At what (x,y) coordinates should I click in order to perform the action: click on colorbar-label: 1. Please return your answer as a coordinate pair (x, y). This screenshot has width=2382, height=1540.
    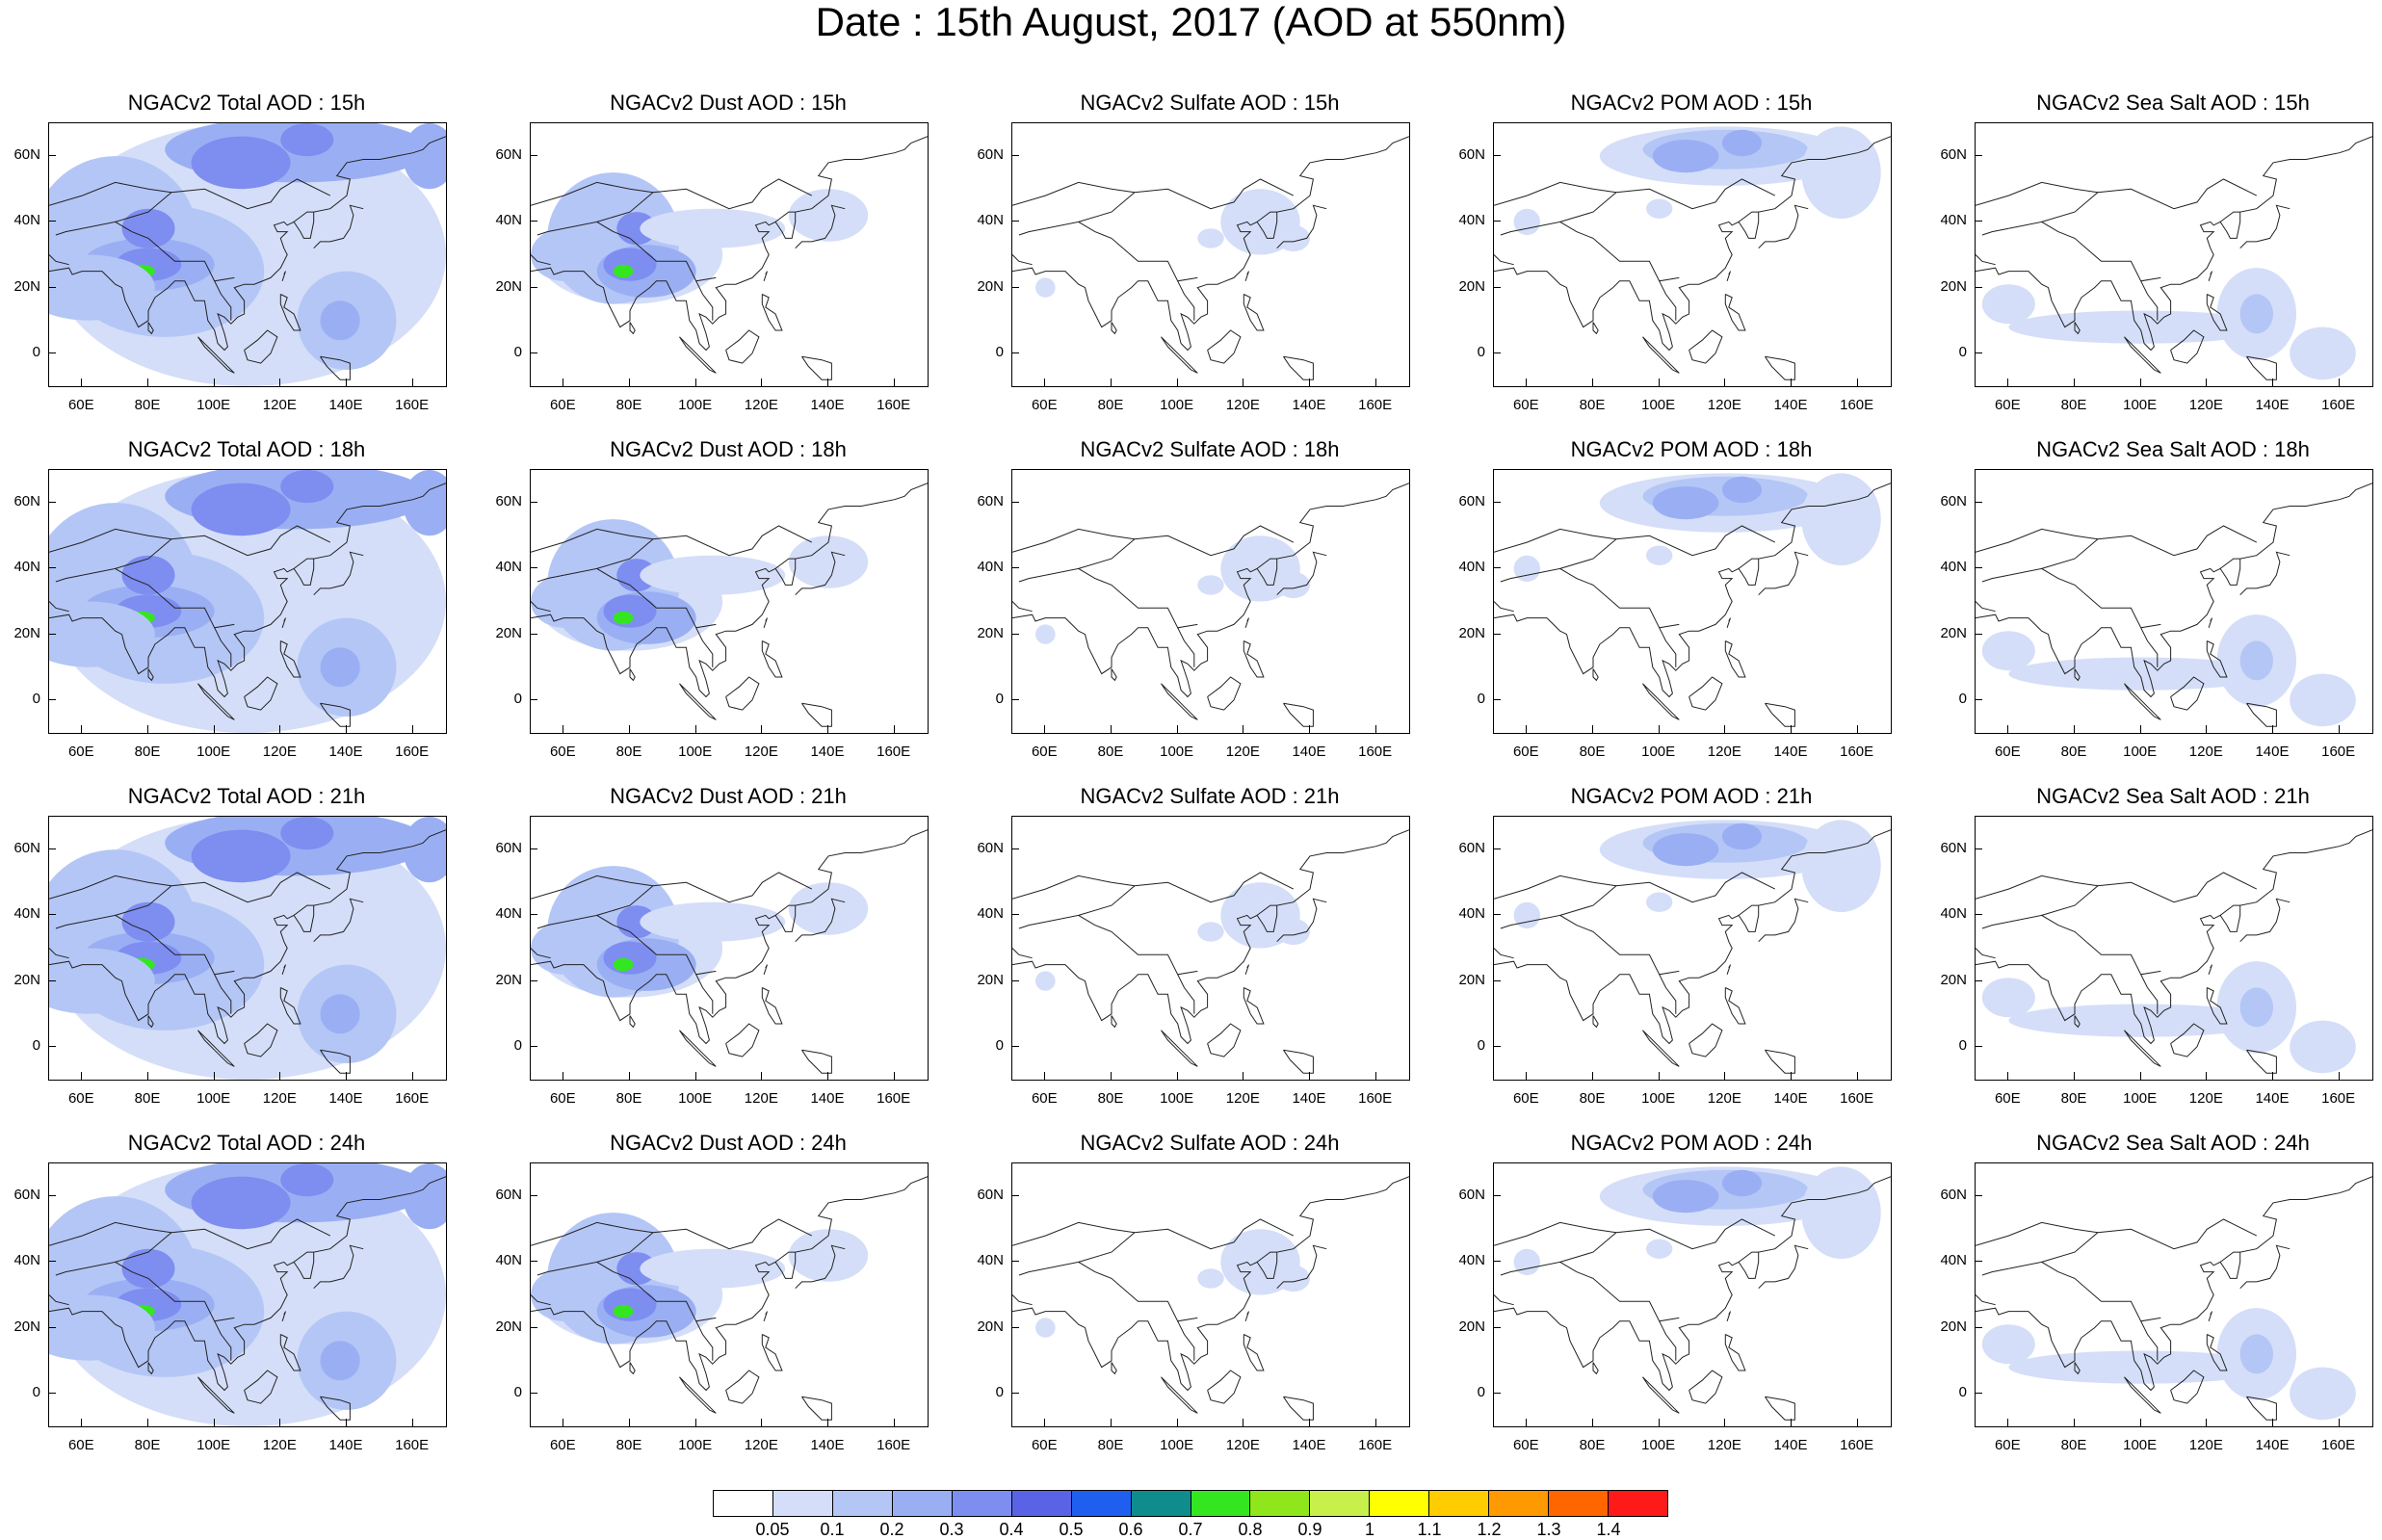
    Looking at the image, I should click on (1369, 1529).